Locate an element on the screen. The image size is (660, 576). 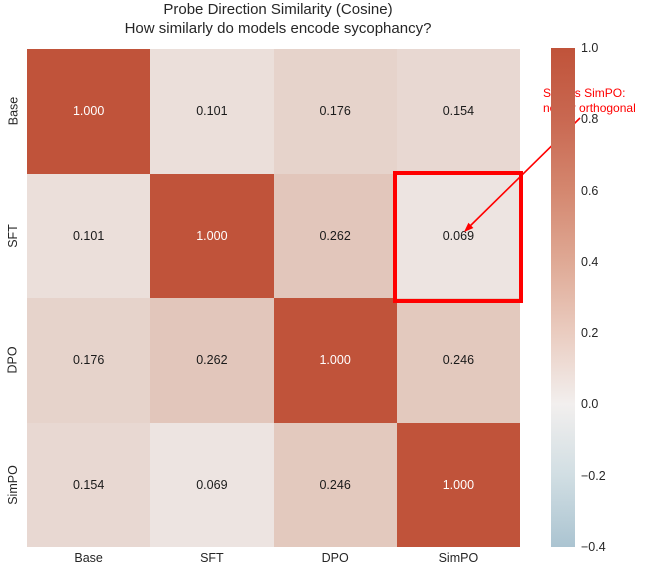
colorbar-tick-0.0: 0.0 is located at coordinates (590, 404).